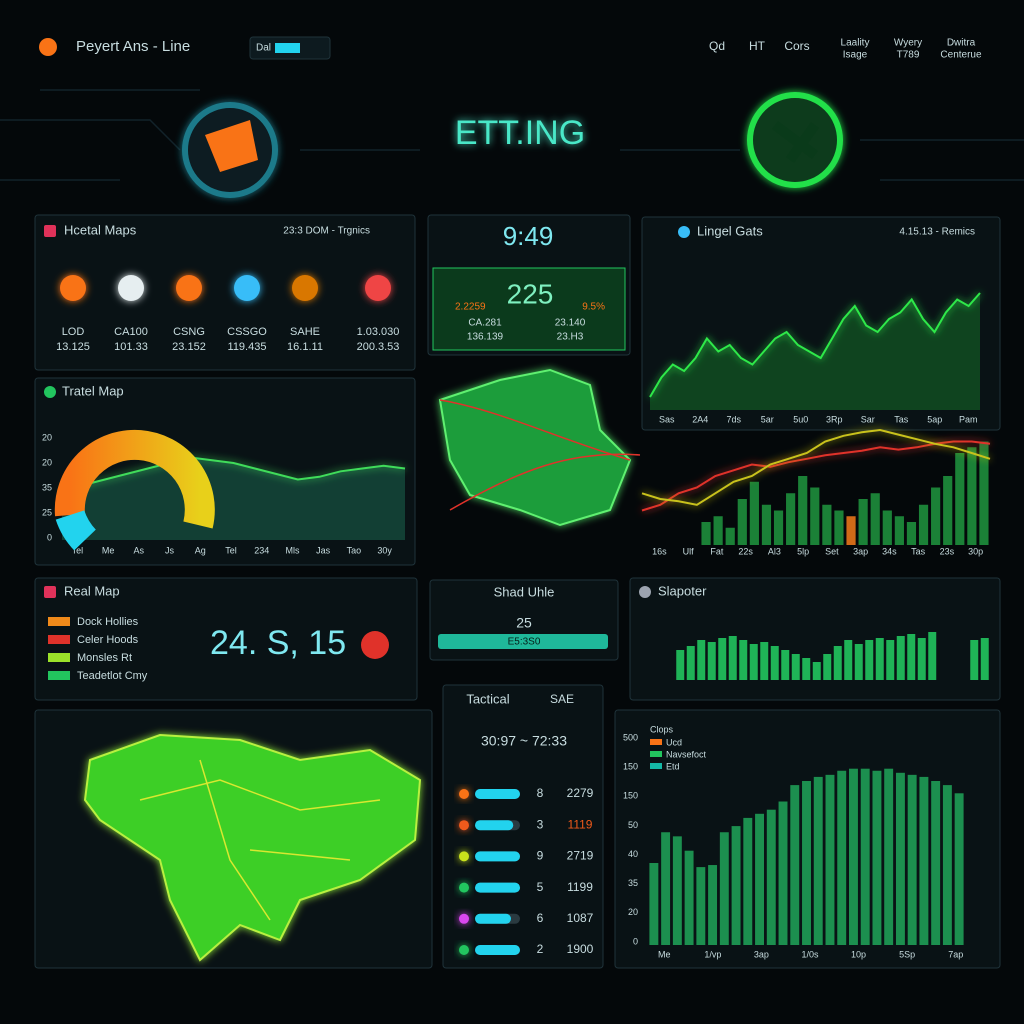  Describe the element at coordinates (673, 766) in the screenshot. I see `legend-label: Etd` at that location.